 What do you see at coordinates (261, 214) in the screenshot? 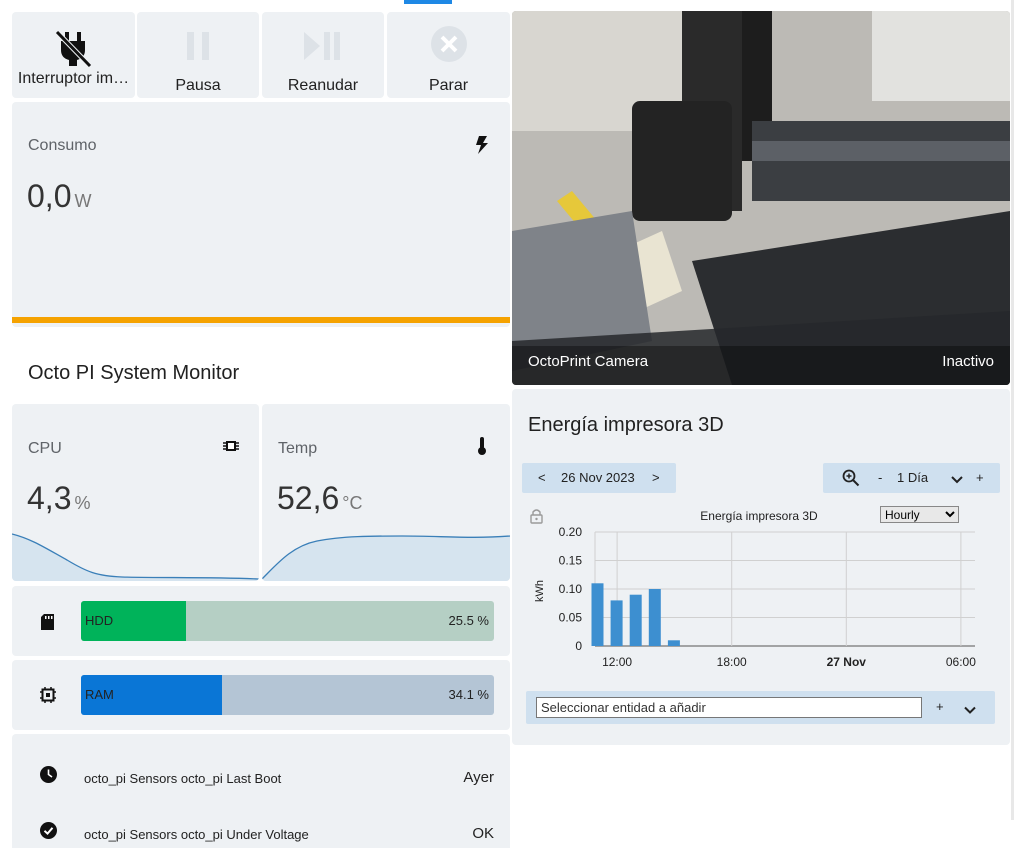
I see `power-consumption-card: Consumo 0,0 W` at bounding box center [261, 214].